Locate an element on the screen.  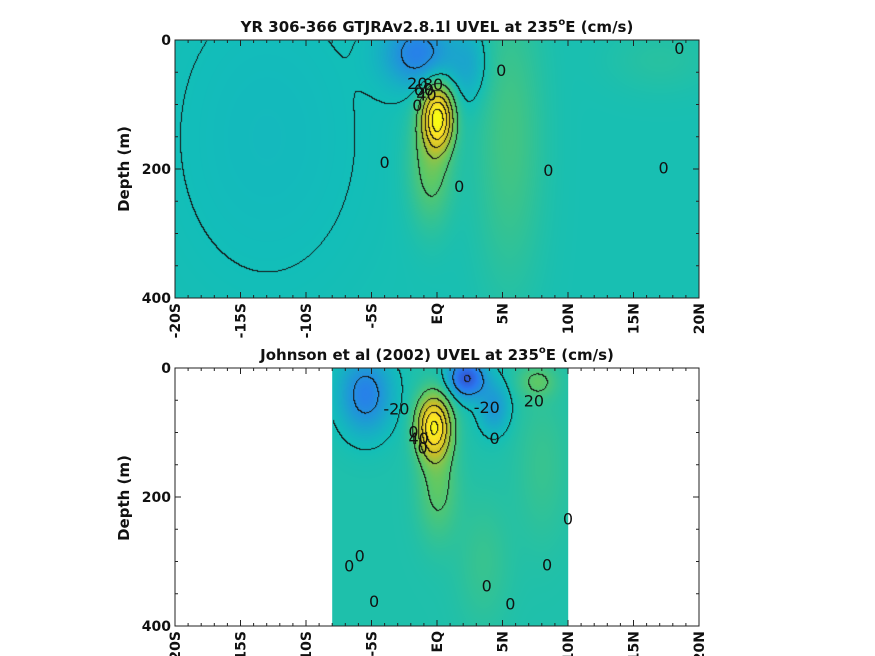
heatmap-field is located at coordinates (450, 497).